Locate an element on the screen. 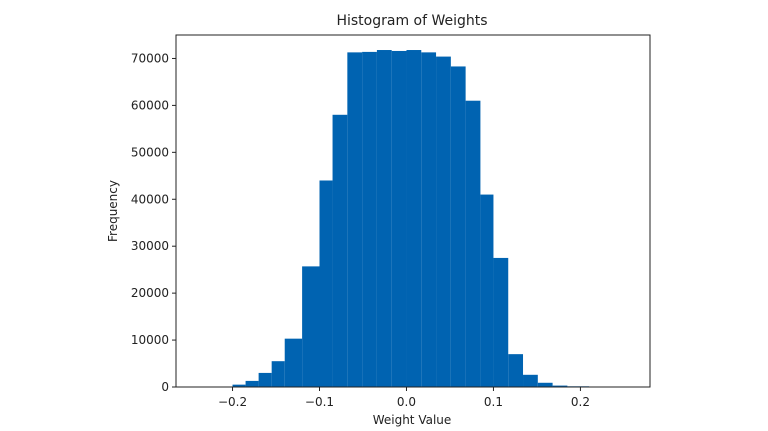  x-tick-label: 0.2 is located at coordinates (580, 402).